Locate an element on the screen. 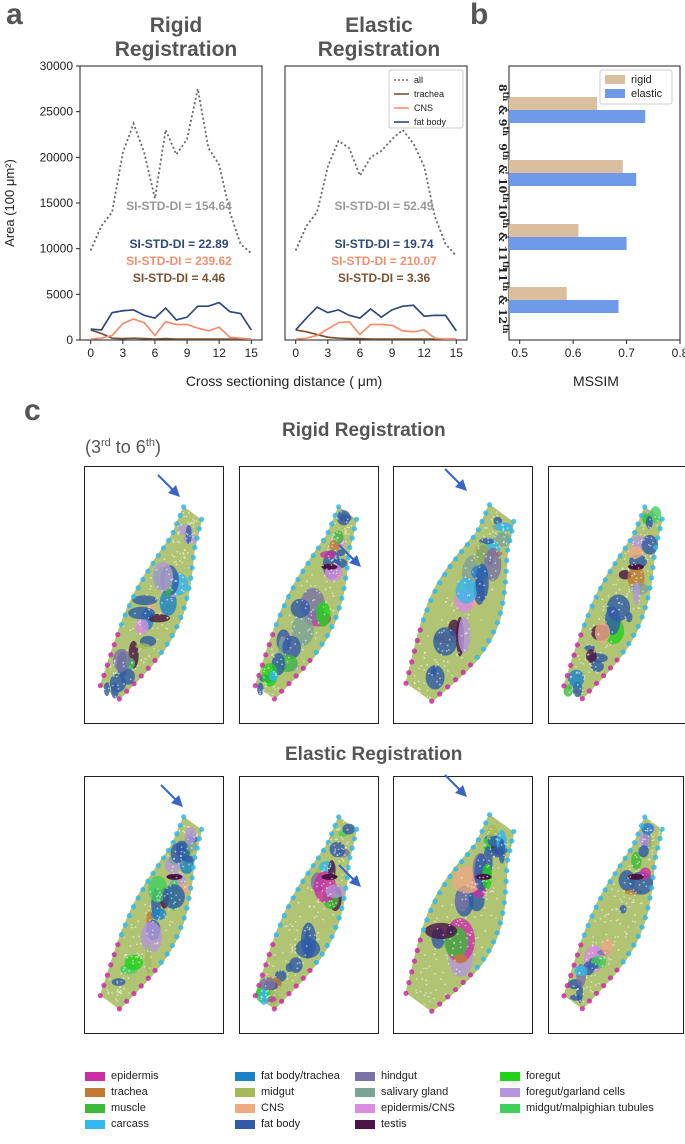 This screenshot has width=685, height=1144. tissue-map is located at coordinates (151, 603).